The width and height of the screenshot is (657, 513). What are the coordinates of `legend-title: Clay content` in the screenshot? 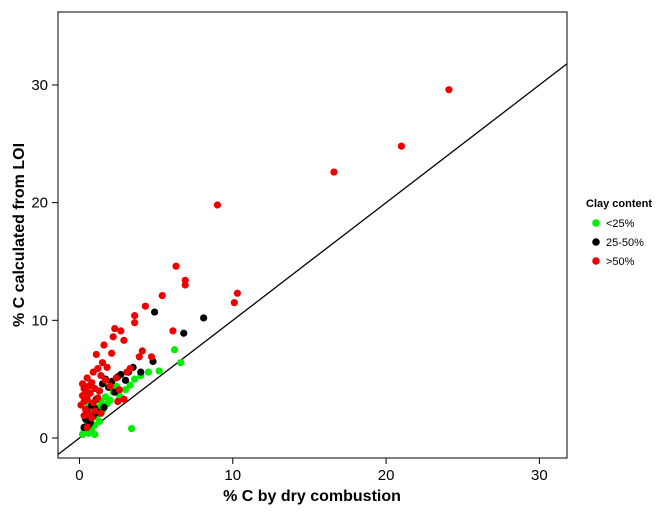 It's located at (619, 204).